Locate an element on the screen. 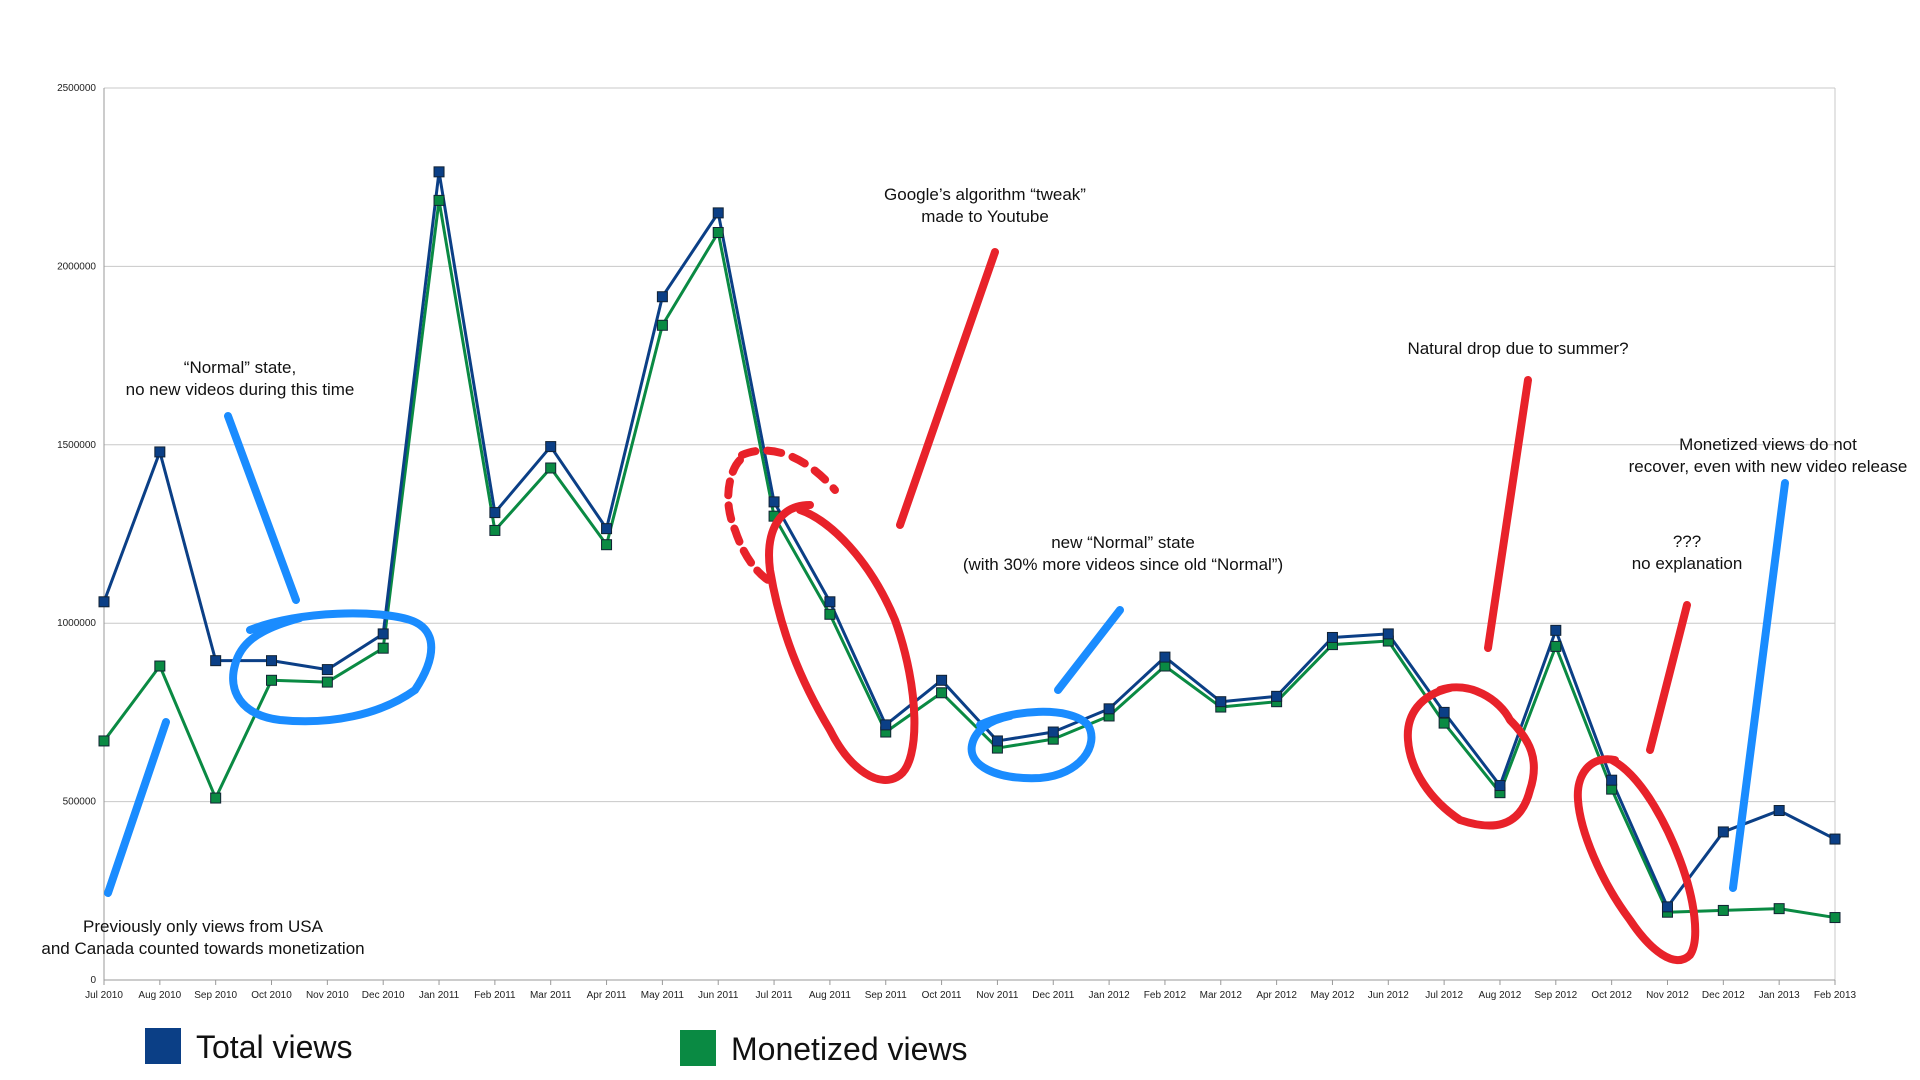  x-tick-label: Jun 2012 is located at coordinates (1389, 995).